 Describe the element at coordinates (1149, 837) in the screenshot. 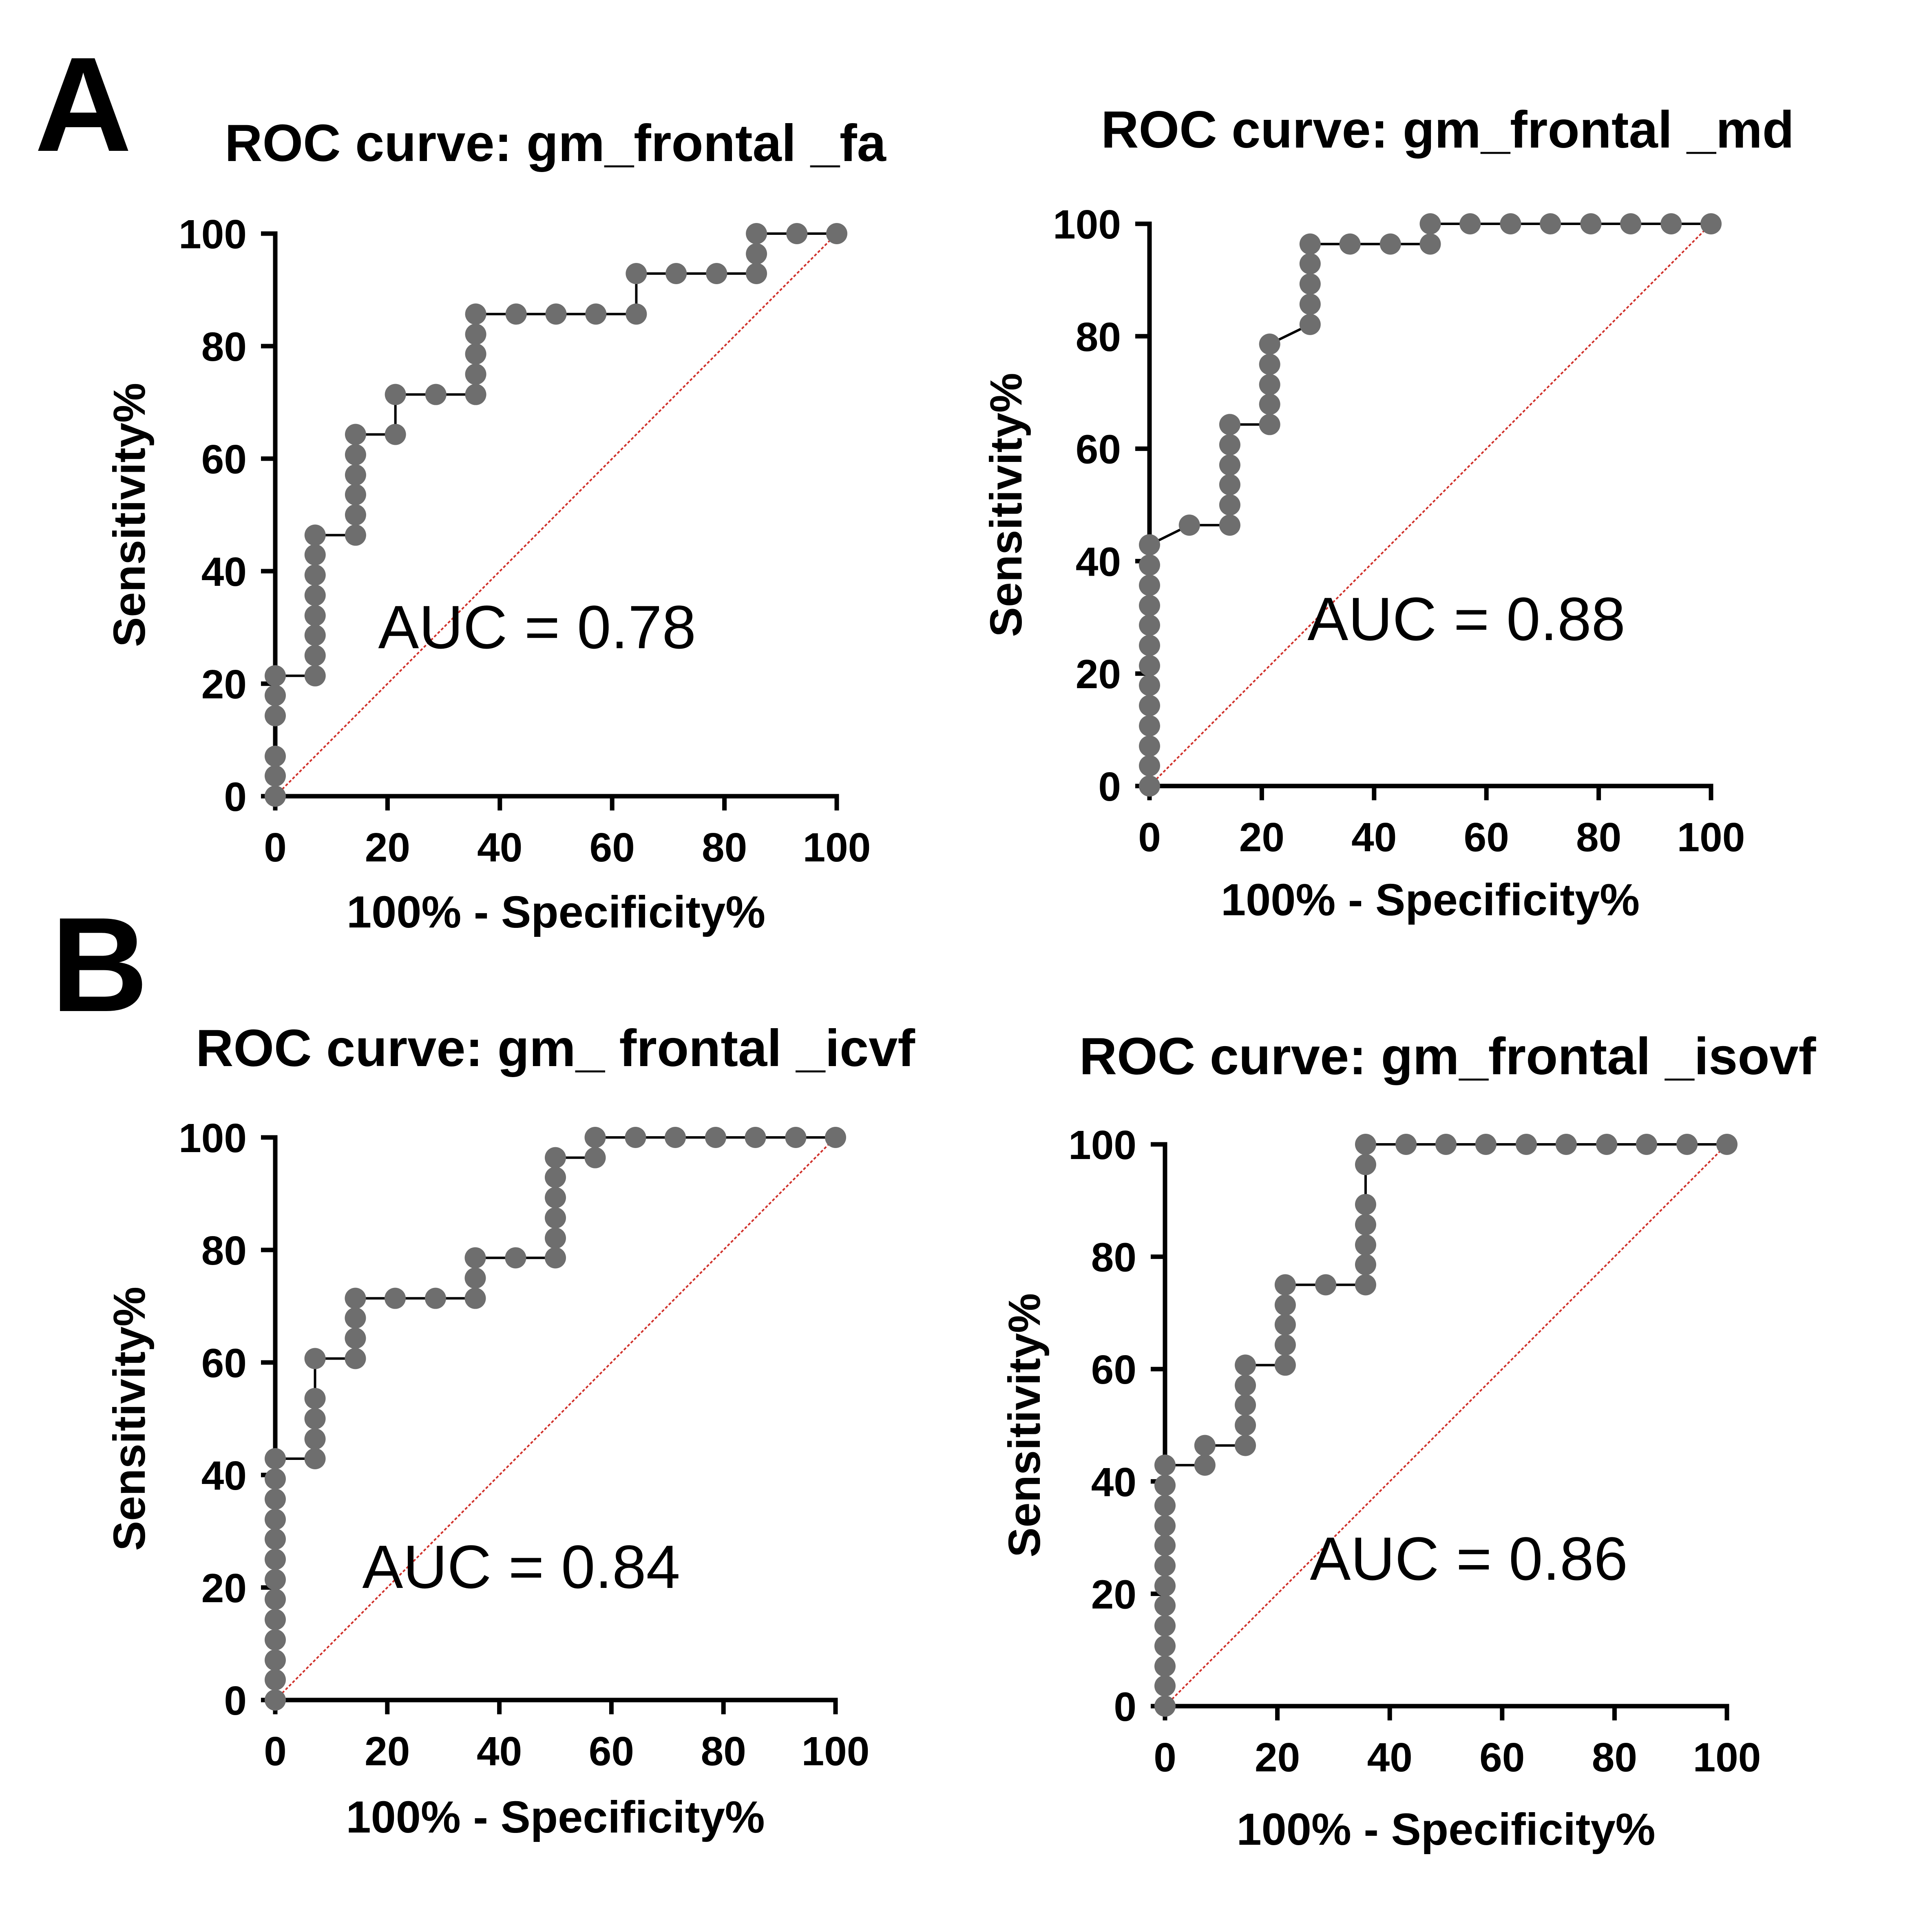

I see `x-tick-label-md-0: 0` at that location.